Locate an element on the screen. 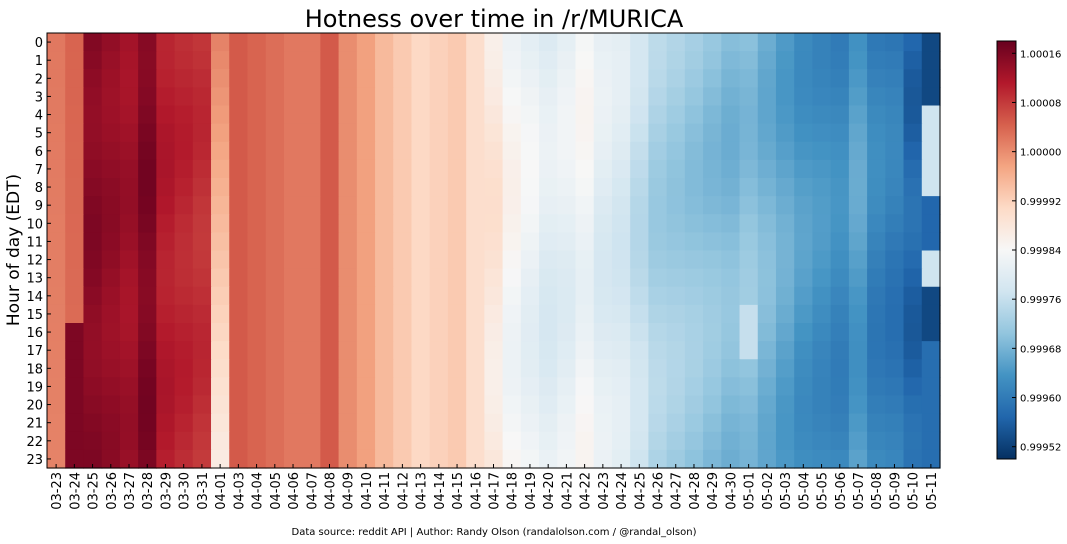 This screenshot has height=544, width=1067. x-tick-label: 04-03 is located at coordinates (239, 491).